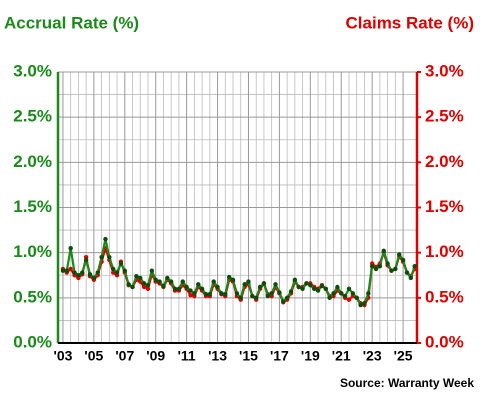 The height and width of the screenshot is (400, 480). What do you see at coordinates (32, 161) in the screenshot?
I see `y-tick-label: 2.0%` at bounding box center [32, 161].